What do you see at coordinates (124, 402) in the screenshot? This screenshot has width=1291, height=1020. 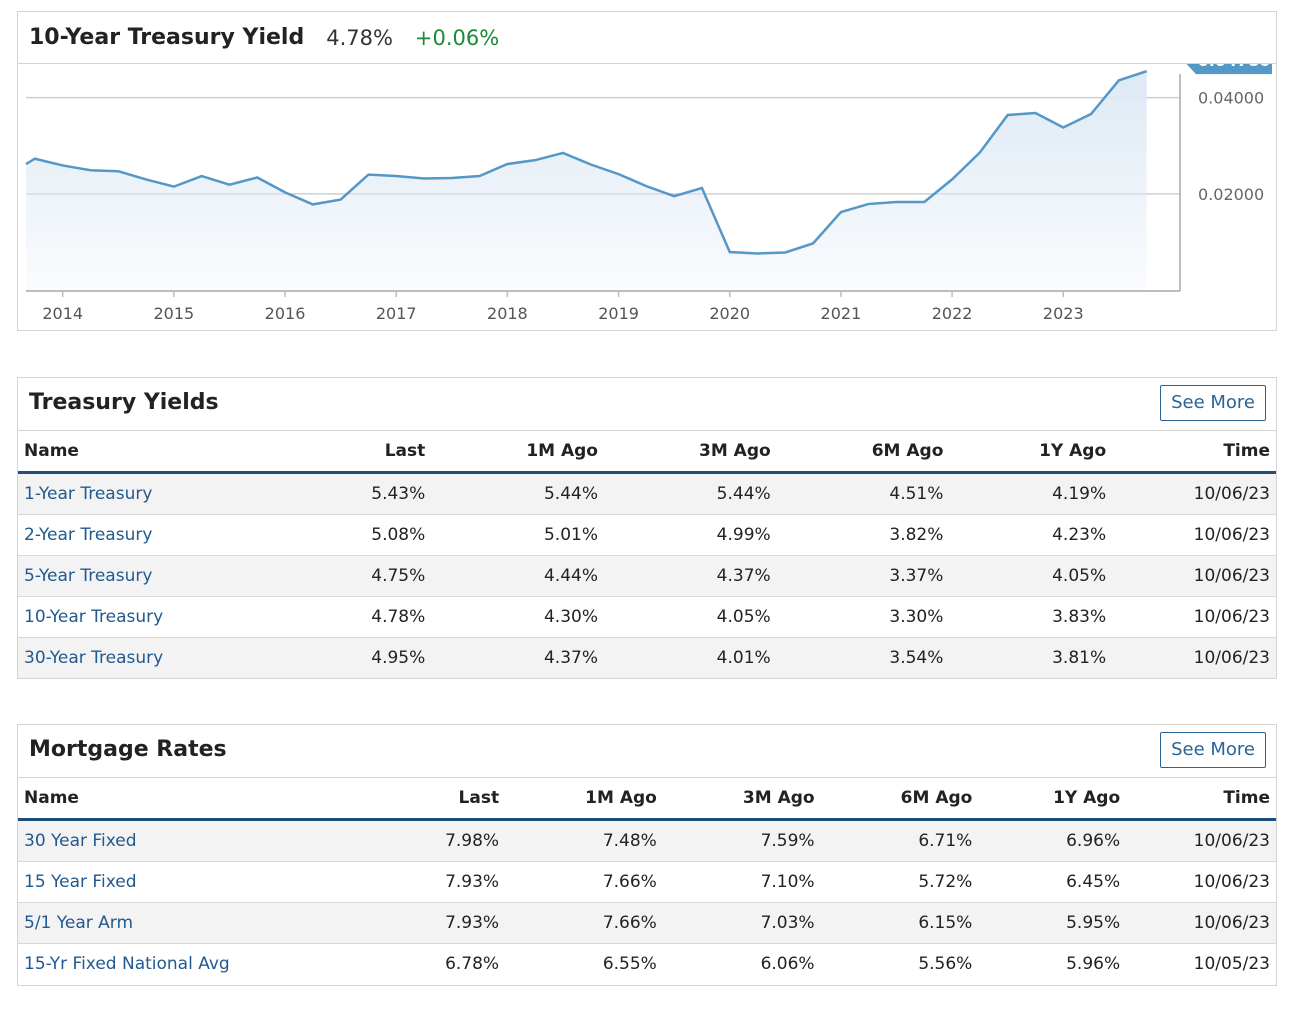 I see `treasury-yields-title: Treasury Yields` at bounding box center [124, 402].